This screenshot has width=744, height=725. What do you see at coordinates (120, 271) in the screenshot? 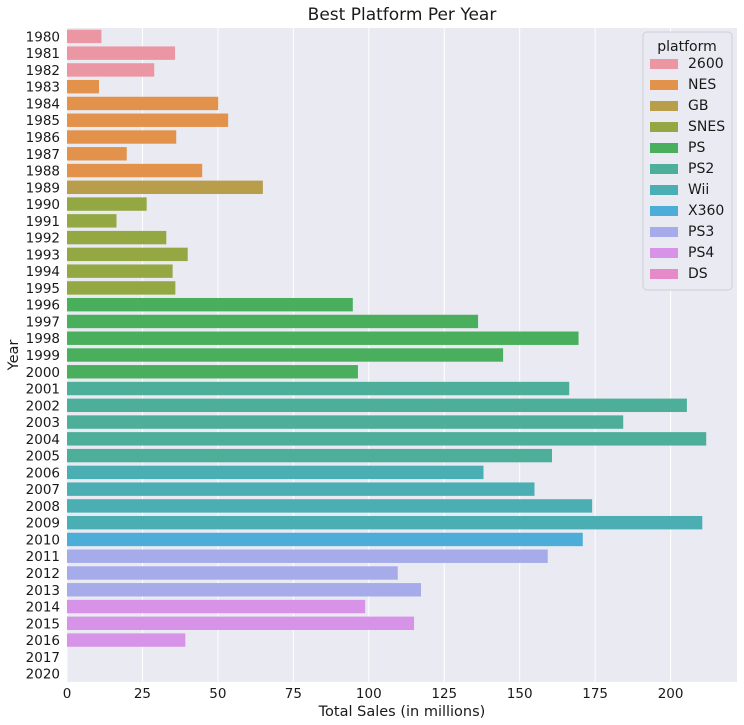
I see `bar-1994` at bounding box center [120, 271].